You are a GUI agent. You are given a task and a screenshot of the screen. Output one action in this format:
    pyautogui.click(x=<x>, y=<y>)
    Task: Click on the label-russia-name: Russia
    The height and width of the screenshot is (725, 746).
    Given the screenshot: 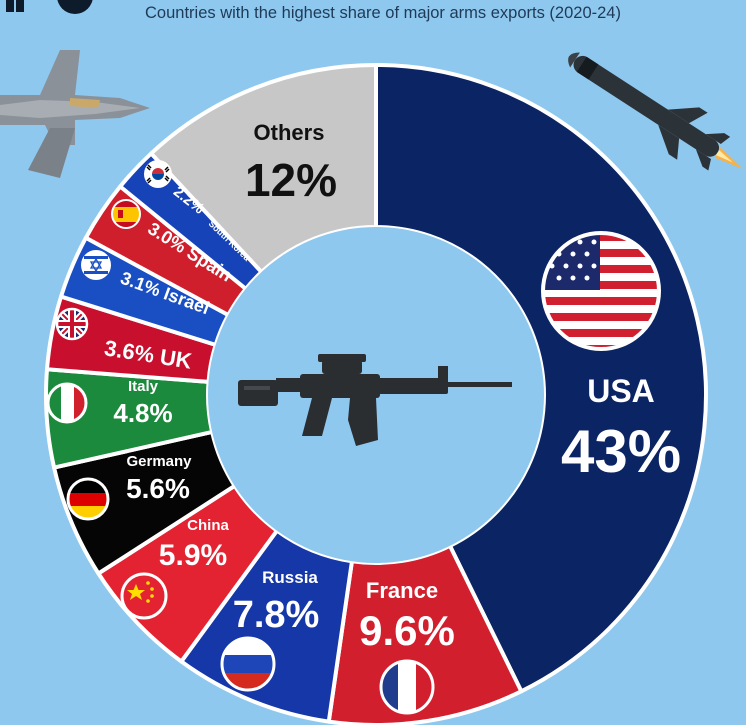 What is the action you would take?
    pyautogui.click(x=290, y=577)
    